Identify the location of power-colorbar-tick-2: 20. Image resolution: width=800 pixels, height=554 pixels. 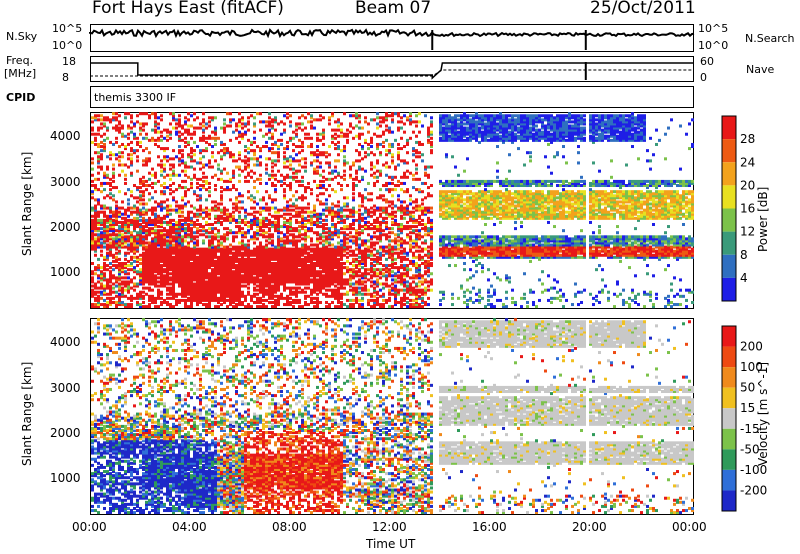
(747, 185).